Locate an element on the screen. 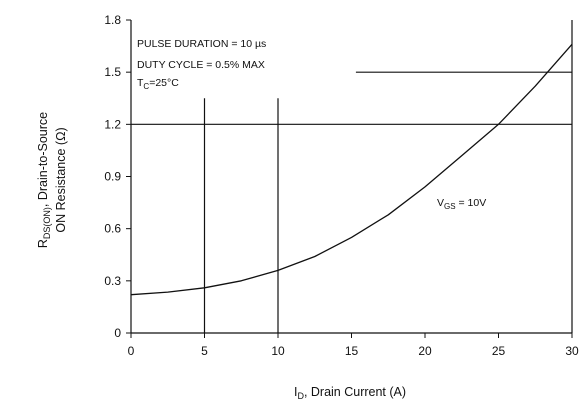 The height and width of the screenshot is (404, 581). y-axis-title-sub: DS(ON) is located at coordinates (47, 223).